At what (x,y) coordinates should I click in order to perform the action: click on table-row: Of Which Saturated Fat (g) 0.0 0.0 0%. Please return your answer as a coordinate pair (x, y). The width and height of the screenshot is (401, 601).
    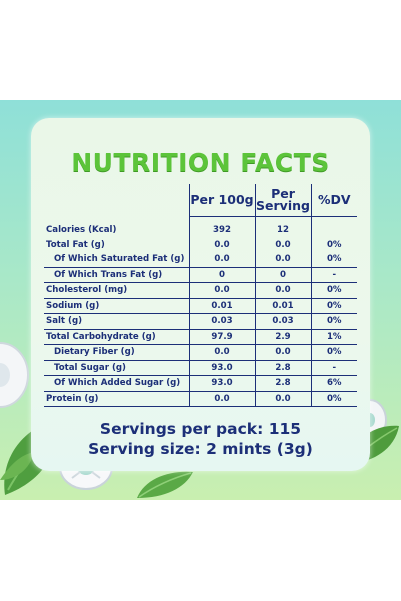
    Looking at the image, I should click on (200, 260).